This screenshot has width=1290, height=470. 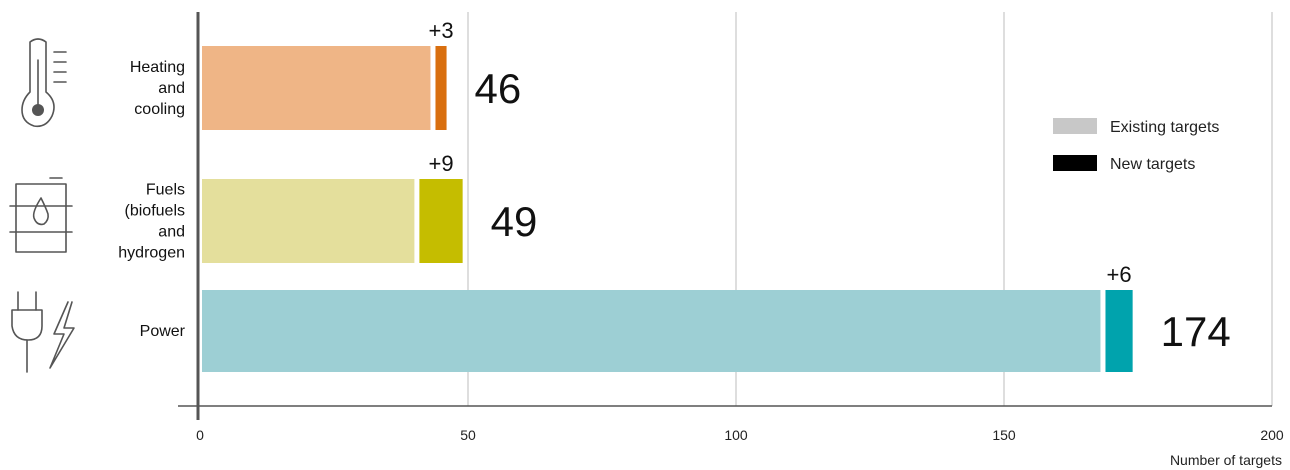 What do you see at coordinates (514, 221) in the screenshot?
I see `total-targets-label: 49` at bounding box center [514, 221].